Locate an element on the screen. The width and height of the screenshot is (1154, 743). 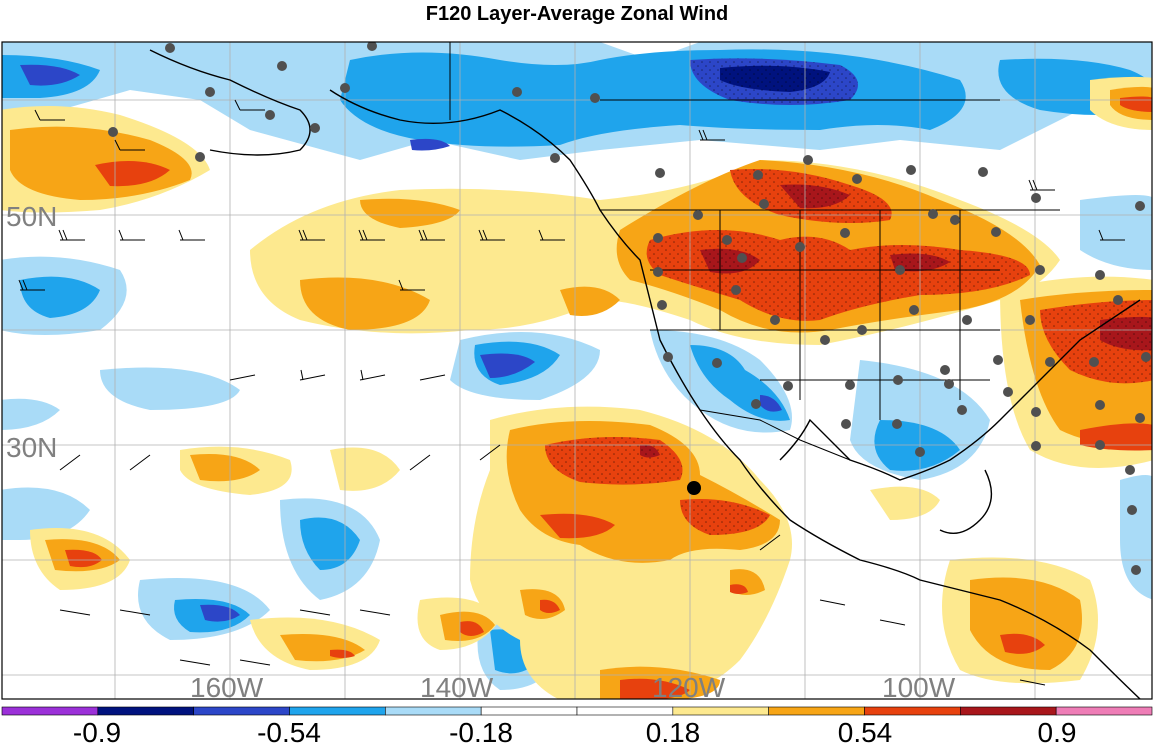
colorbar-tick-label: -0.18 is located at coordinates (481, 730).